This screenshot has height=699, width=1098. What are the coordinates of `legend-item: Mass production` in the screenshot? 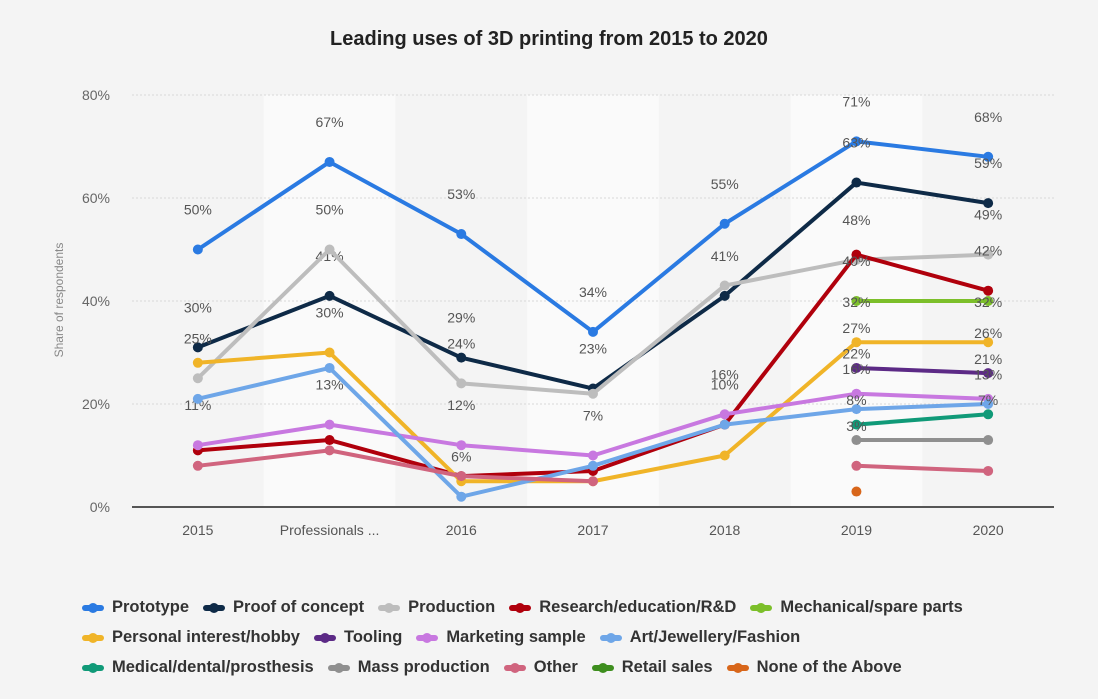 It's located at (408, 667).